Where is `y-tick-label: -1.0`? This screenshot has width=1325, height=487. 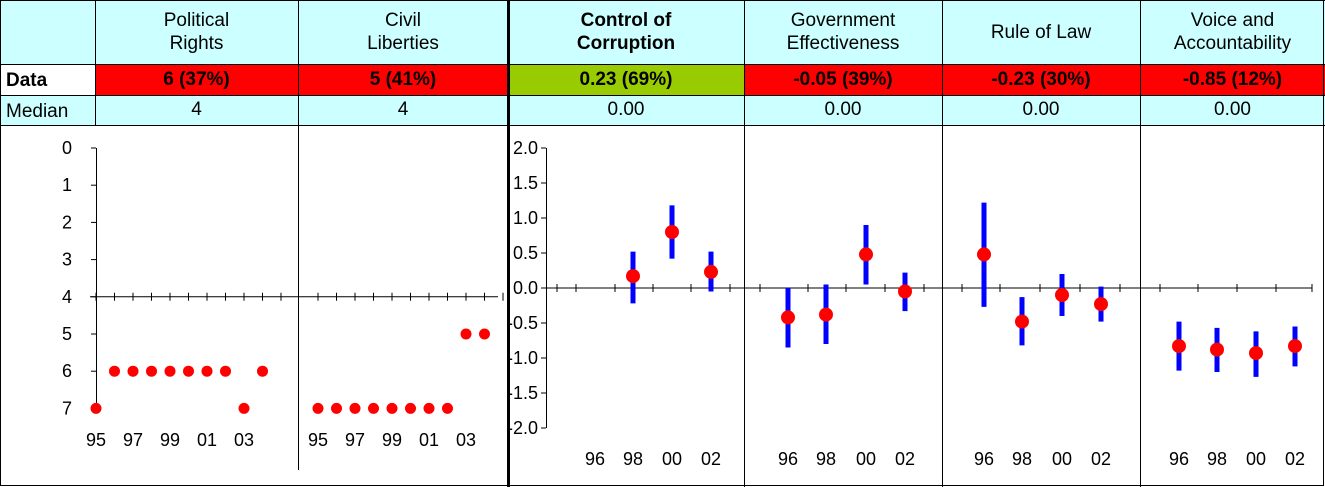 y-tick-label: -1.0 is located at coordinates (522, 358).